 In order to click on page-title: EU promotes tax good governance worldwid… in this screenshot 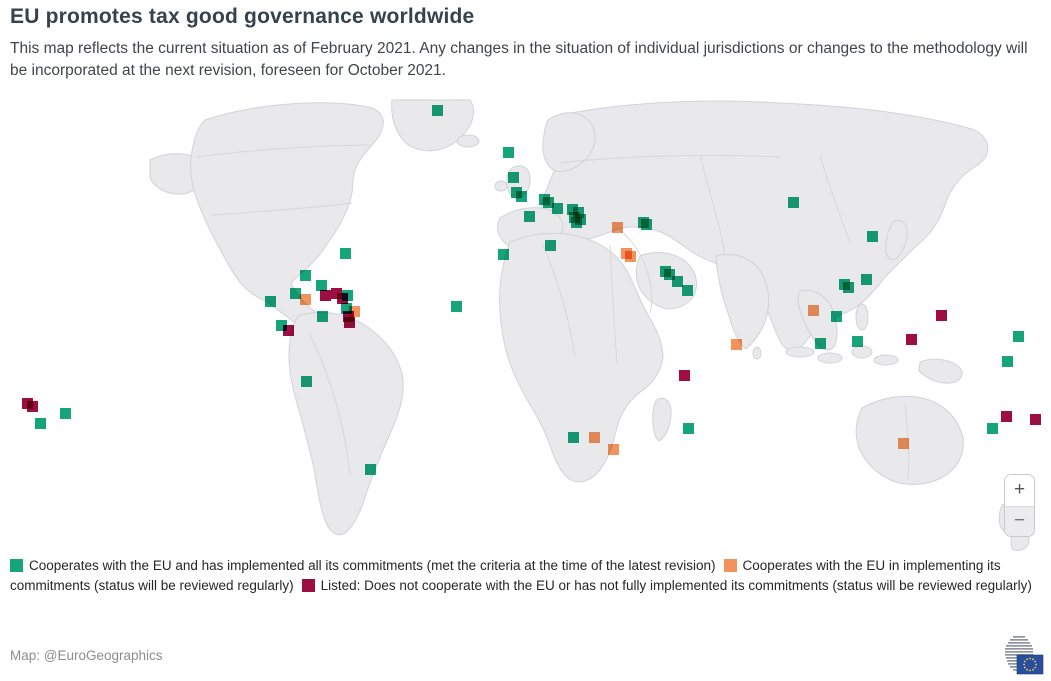, I will do `click(242, 16)`.